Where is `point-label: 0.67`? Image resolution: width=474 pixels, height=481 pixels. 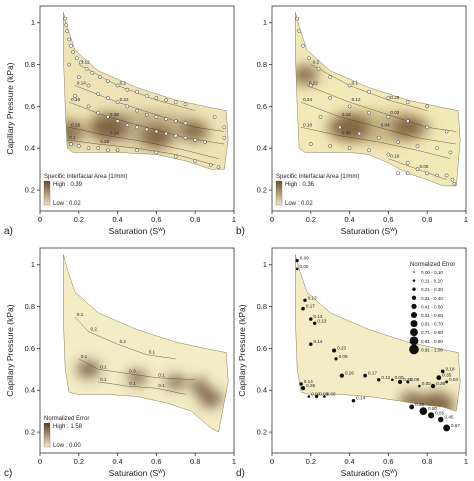 point-label: 0.67 is located at coordinates (455, 425).